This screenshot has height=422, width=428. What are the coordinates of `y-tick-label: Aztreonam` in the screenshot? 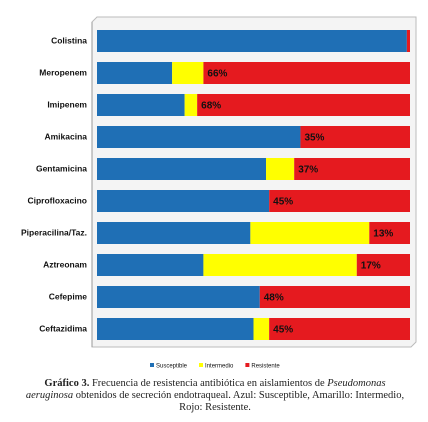 It's located at (65, 264).